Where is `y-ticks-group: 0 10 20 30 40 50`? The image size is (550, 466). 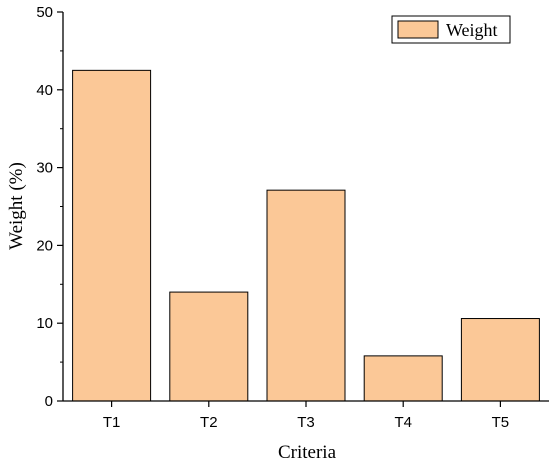 y-ticks-group: 0 10 20 30 40 50 is located at coordinates (49, 207).